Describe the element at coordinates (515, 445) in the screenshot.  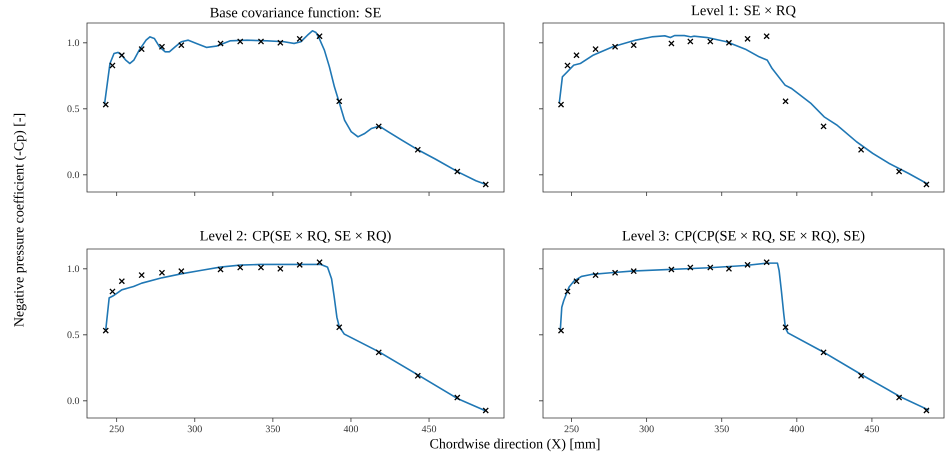
I see `x-axis-title: Chordwise direction (X) [mm]` at that location.